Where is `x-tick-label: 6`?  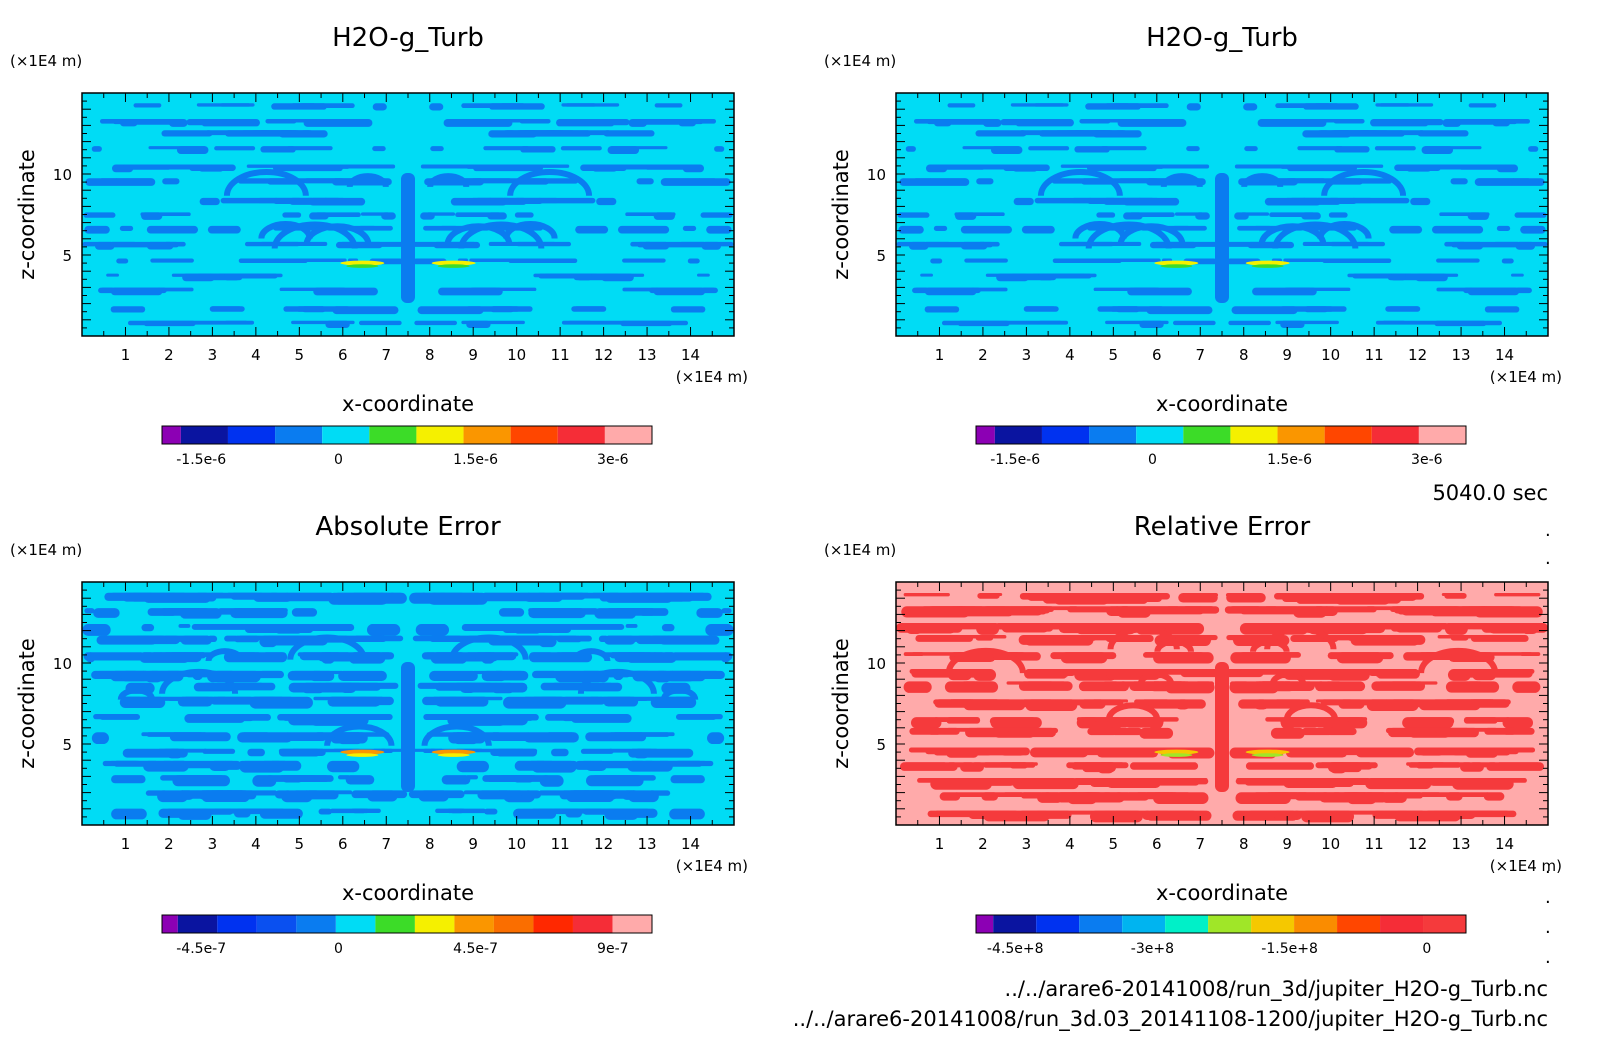 x-tick-label: 6 is located at coordinates (343, 355).